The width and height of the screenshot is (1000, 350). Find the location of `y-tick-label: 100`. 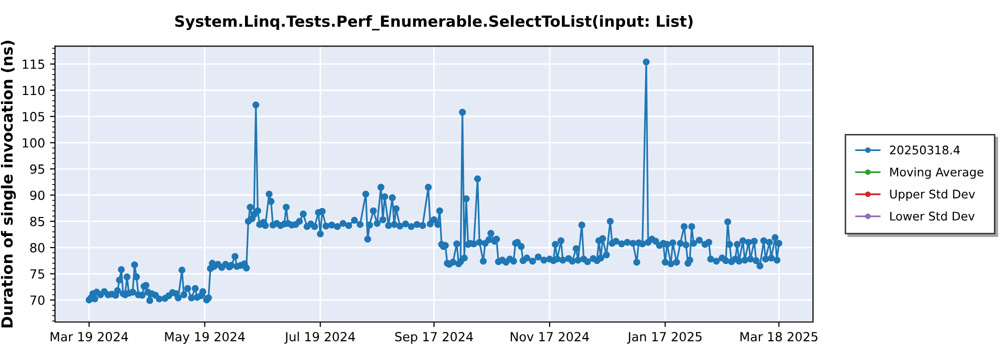

y-tick-label: 100 is located at coordinates (33, 143).